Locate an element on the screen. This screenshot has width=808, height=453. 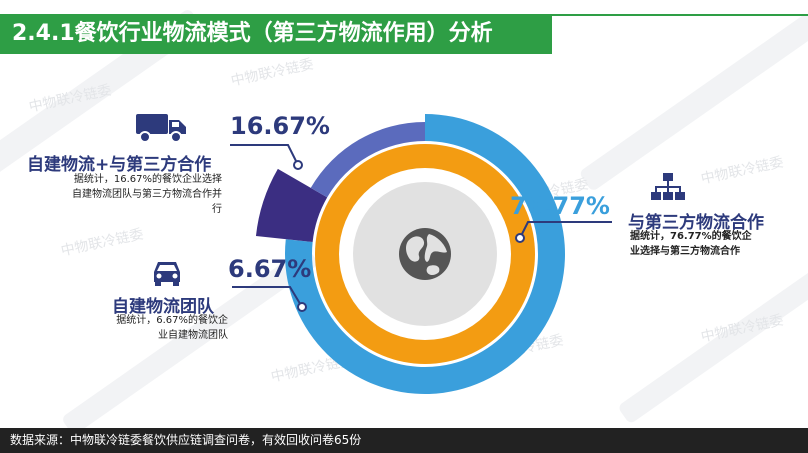
page-title: 2.4.1餐饮行业物流模式（第三方物流作用）分析 is located at coordinates (276, 34).